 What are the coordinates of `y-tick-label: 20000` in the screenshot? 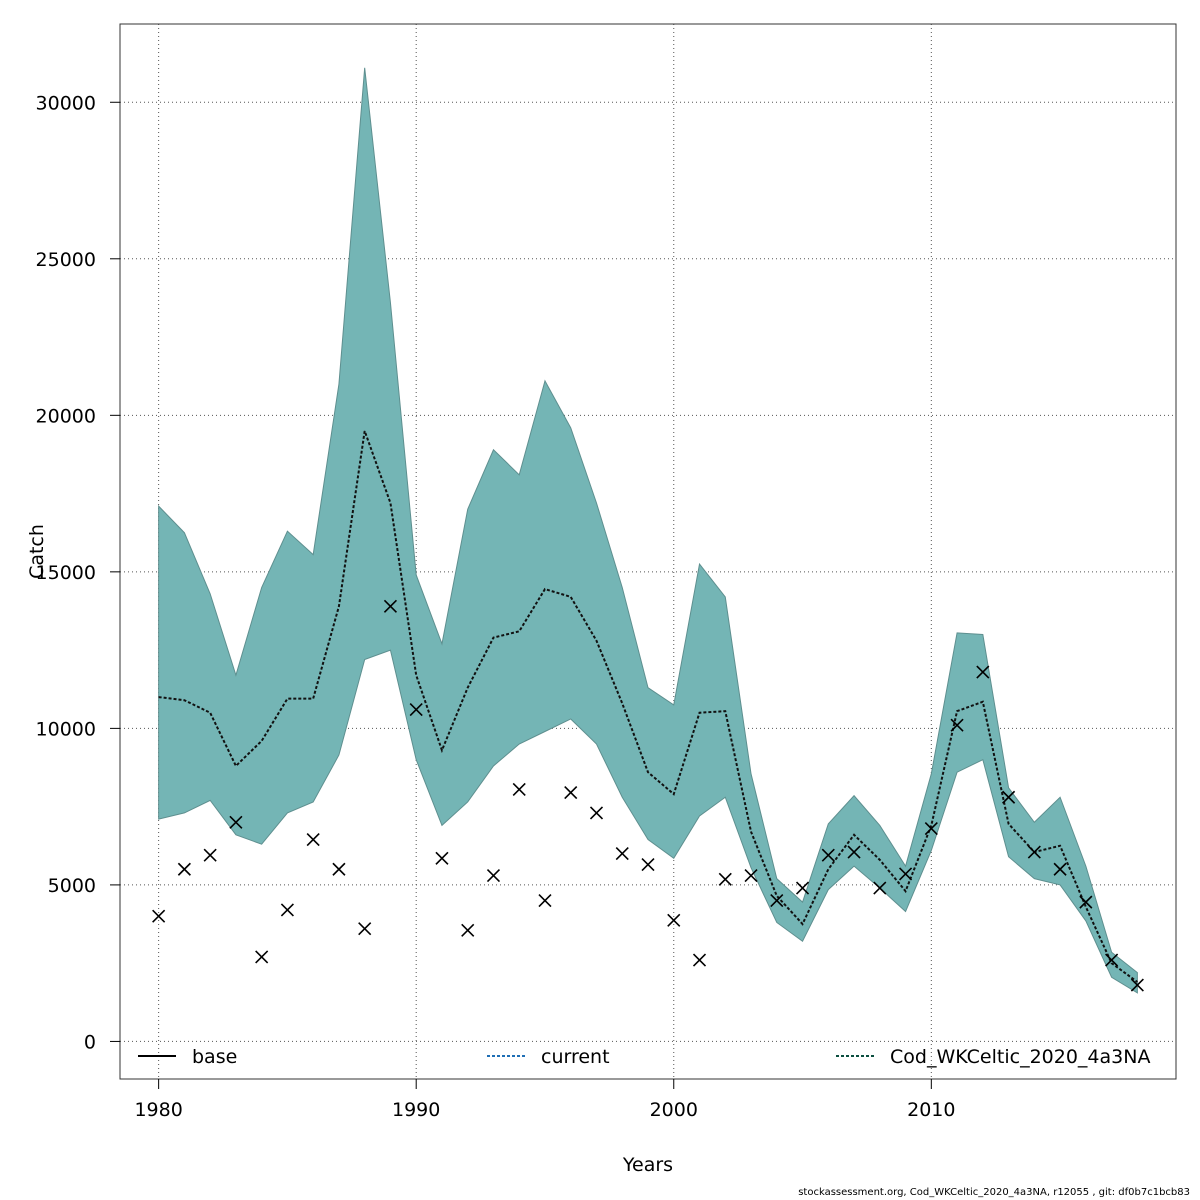 It's located at (66, 416).